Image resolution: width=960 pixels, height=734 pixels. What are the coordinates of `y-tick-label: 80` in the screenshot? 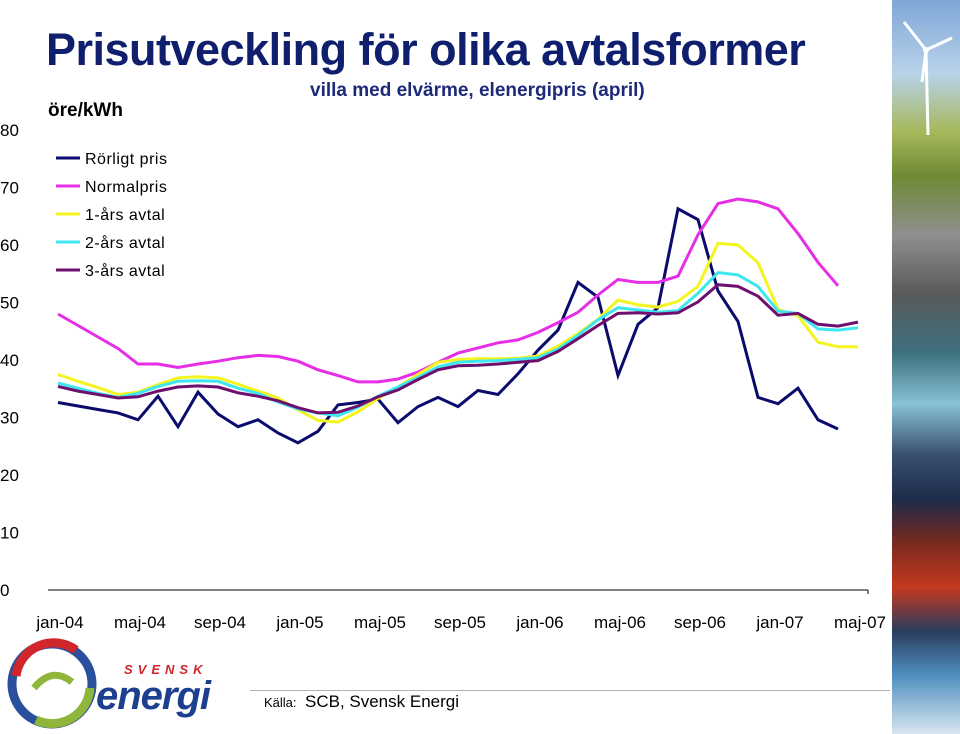 It's located at (9, 130).